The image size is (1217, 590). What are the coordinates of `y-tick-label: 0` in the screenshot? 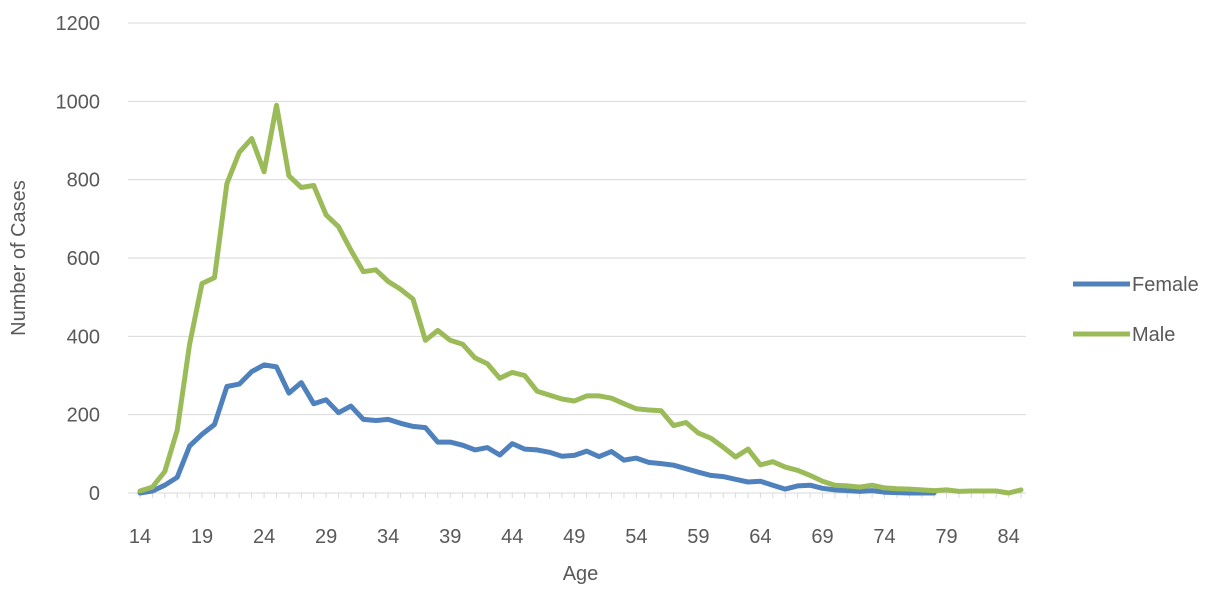 It's located at (94, 494).